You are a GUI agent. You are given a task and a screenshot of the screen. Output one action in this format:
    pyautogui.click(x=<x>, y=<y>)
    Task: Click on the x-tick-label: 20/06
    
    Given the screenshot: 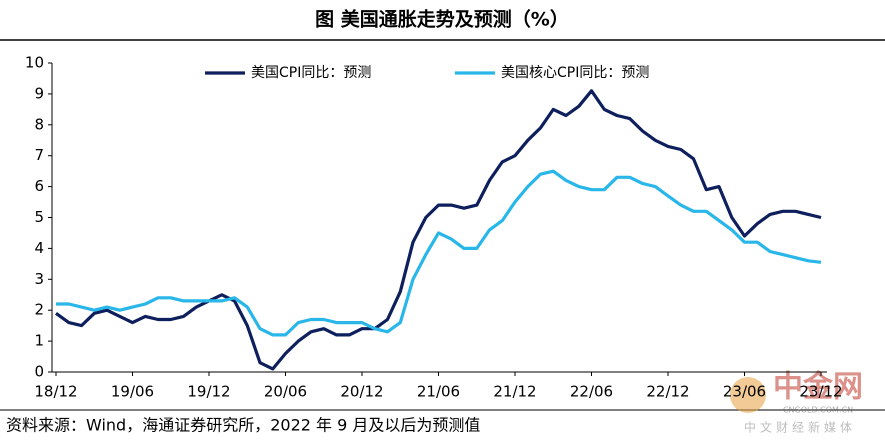 What is the action you would take?
    pyautogui.click(x=285, y=392)
    